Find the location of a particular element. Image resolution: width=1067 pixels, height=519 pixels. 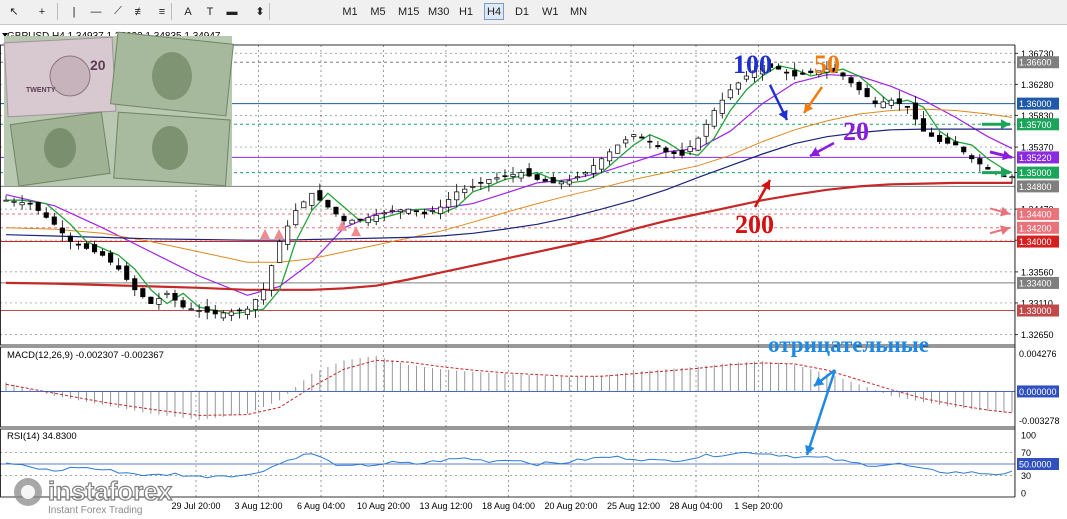

text-icon: A is located at coordinates (188, 11).